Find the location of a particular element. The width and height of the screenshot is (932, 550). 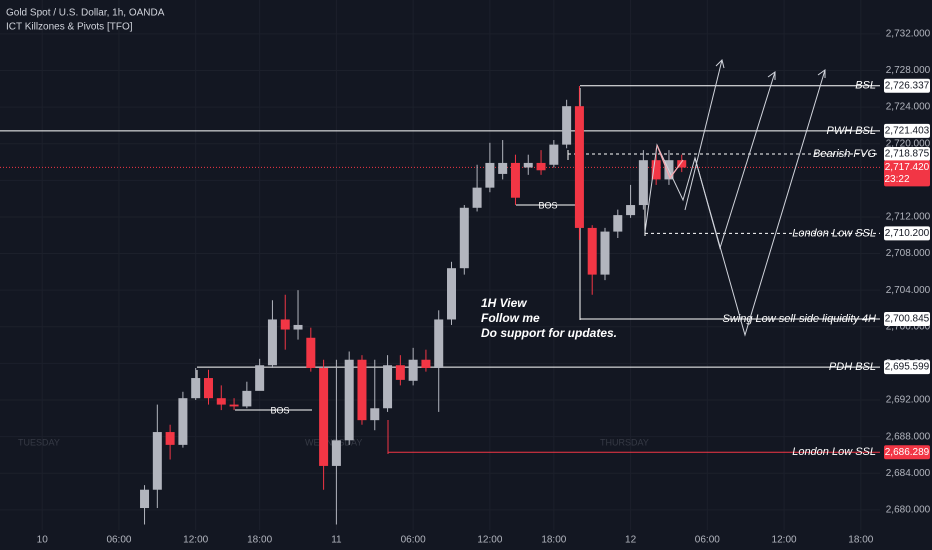

chart-title: Gold Spot / U.S. Dollar, 1h, OANDA is located at coordinates (85, 13).